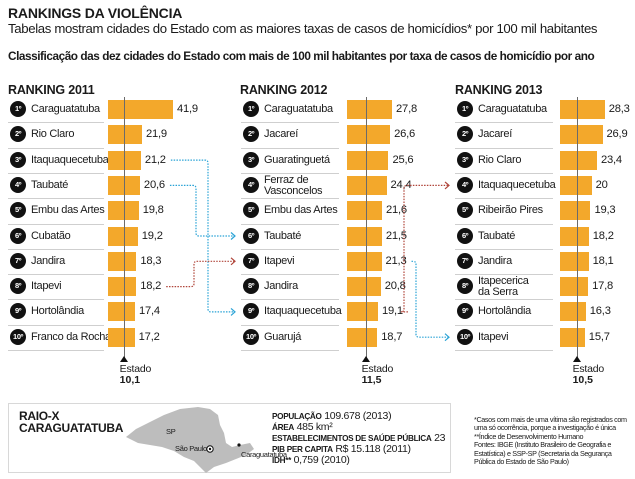 The width and height of the screenshot is (635, 479). I want to click on city-name: Franco da Rocha, so click(71, 336).